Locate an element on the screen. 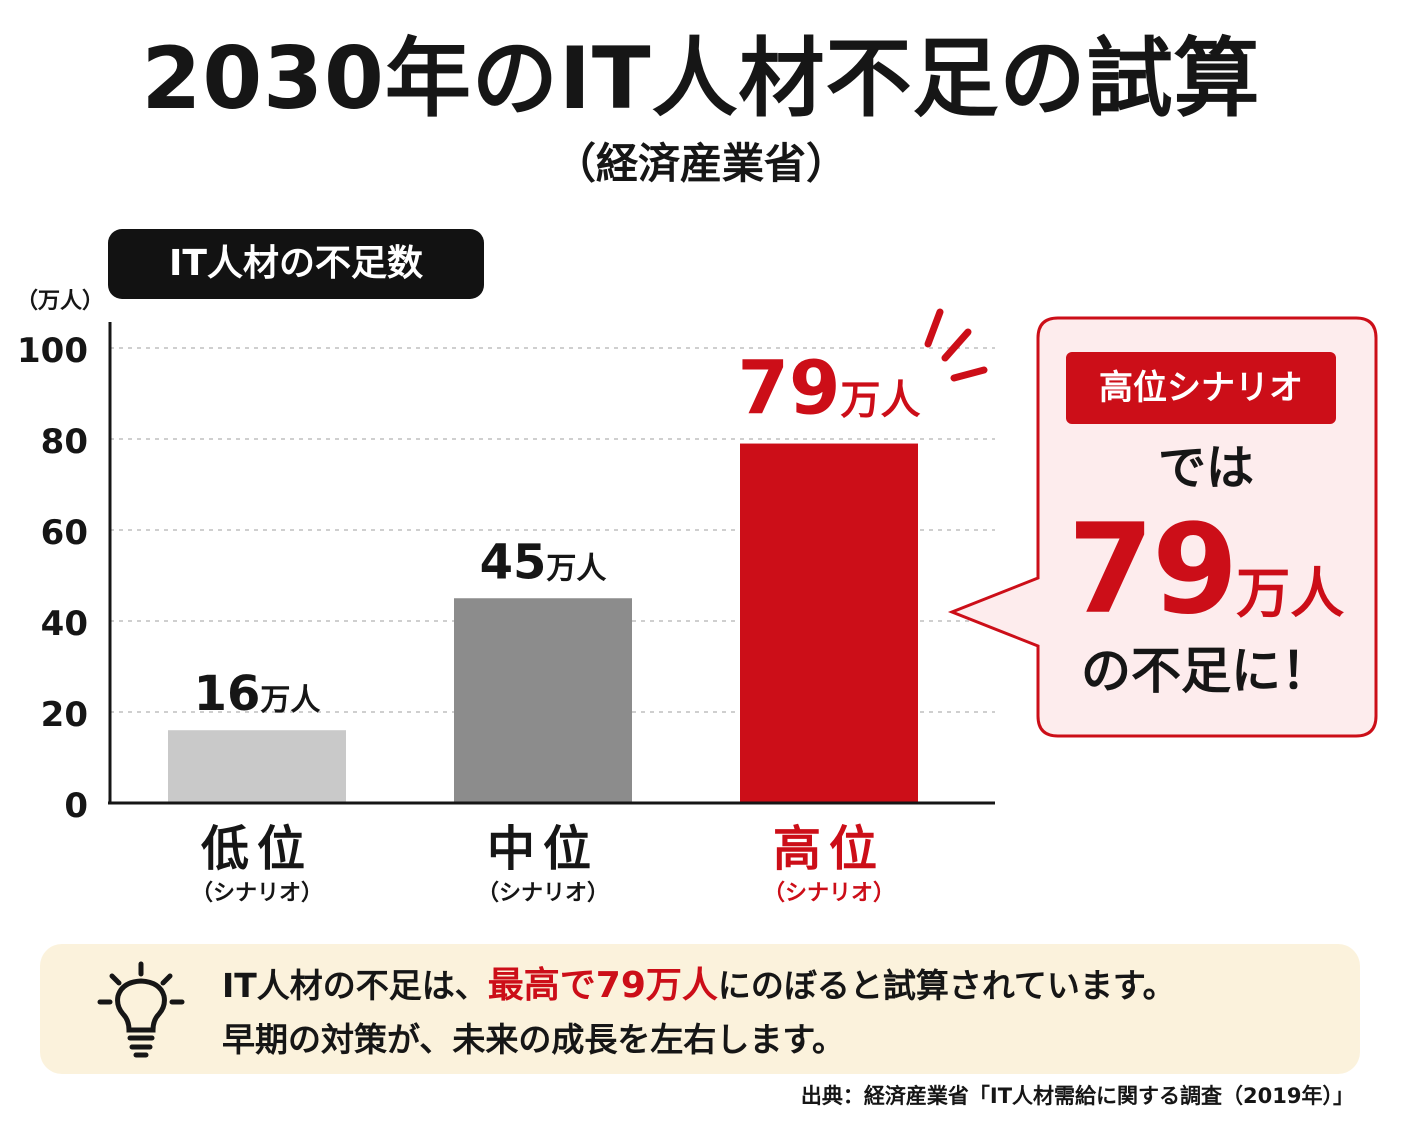  y-axis-unit-label: （万人） is located at coordinates (60, 301).